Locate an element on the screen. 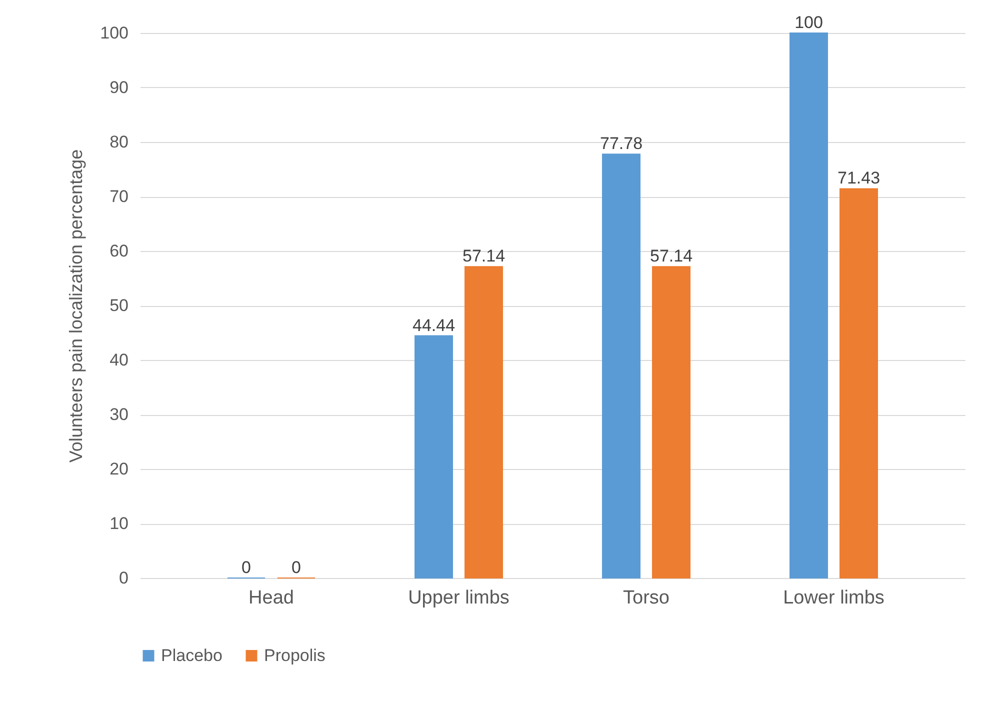 The height and width of the screenshot is (706, 988). legend-label: Propolis is located at coordinates (295, 655).